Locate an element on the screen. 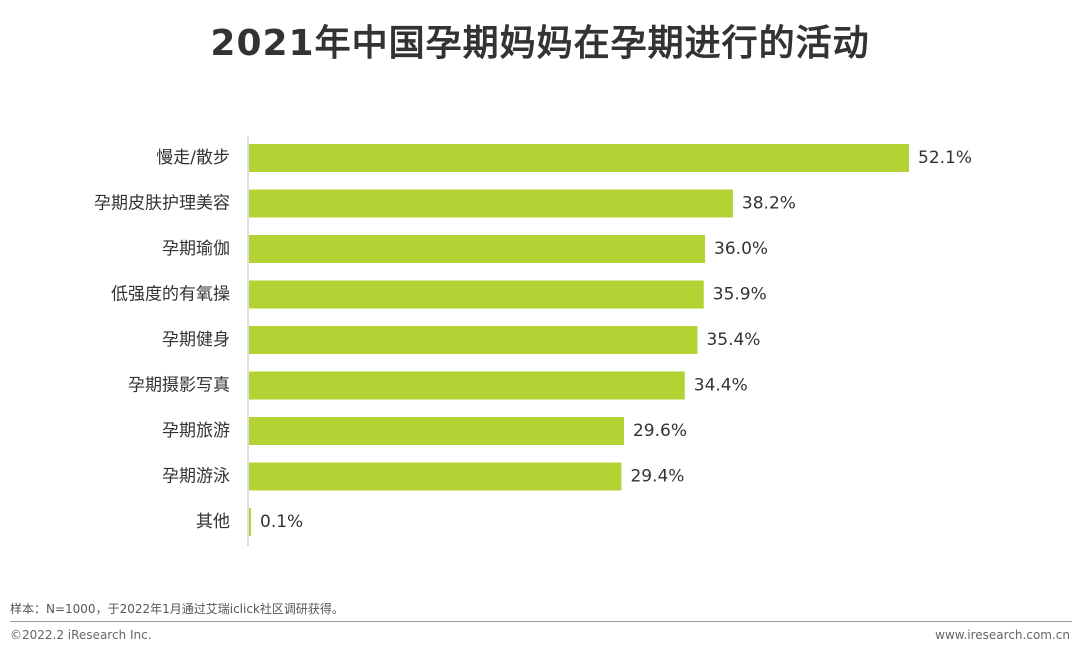  category-label: 其他 is located at coordinates (213, 522).